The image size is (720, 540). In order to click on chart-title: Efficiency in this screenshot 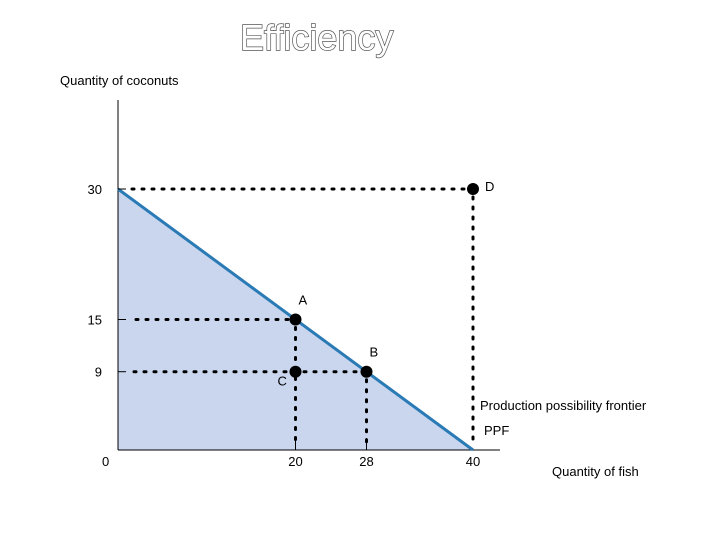, I will do `click(316, 37)`.